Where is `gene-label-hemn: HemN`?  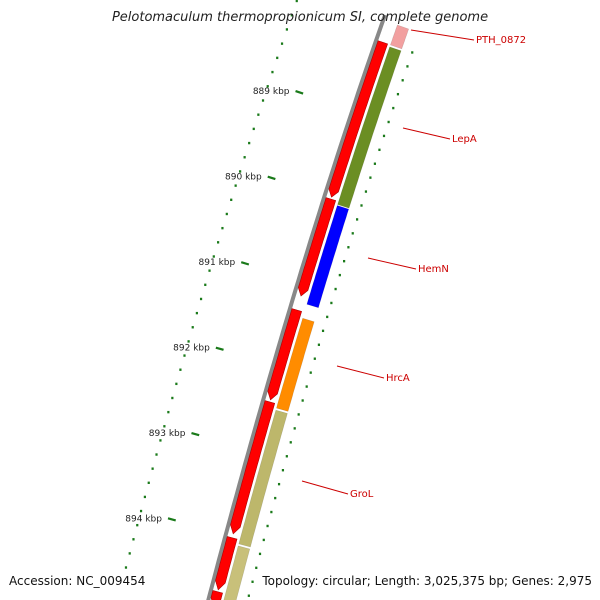 gene-label-hemn: HemN is located at coordinates (433, 269).